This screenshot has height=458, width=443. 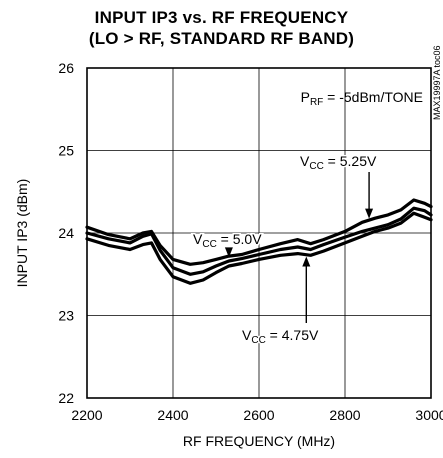 I want to click on x-tick-label: 2600, so click(x=258, y=415).